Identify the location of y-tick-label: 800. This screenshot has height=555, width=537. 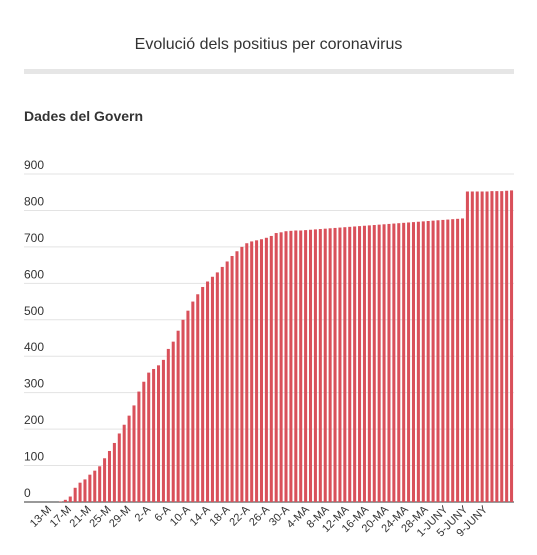
(34, 201).